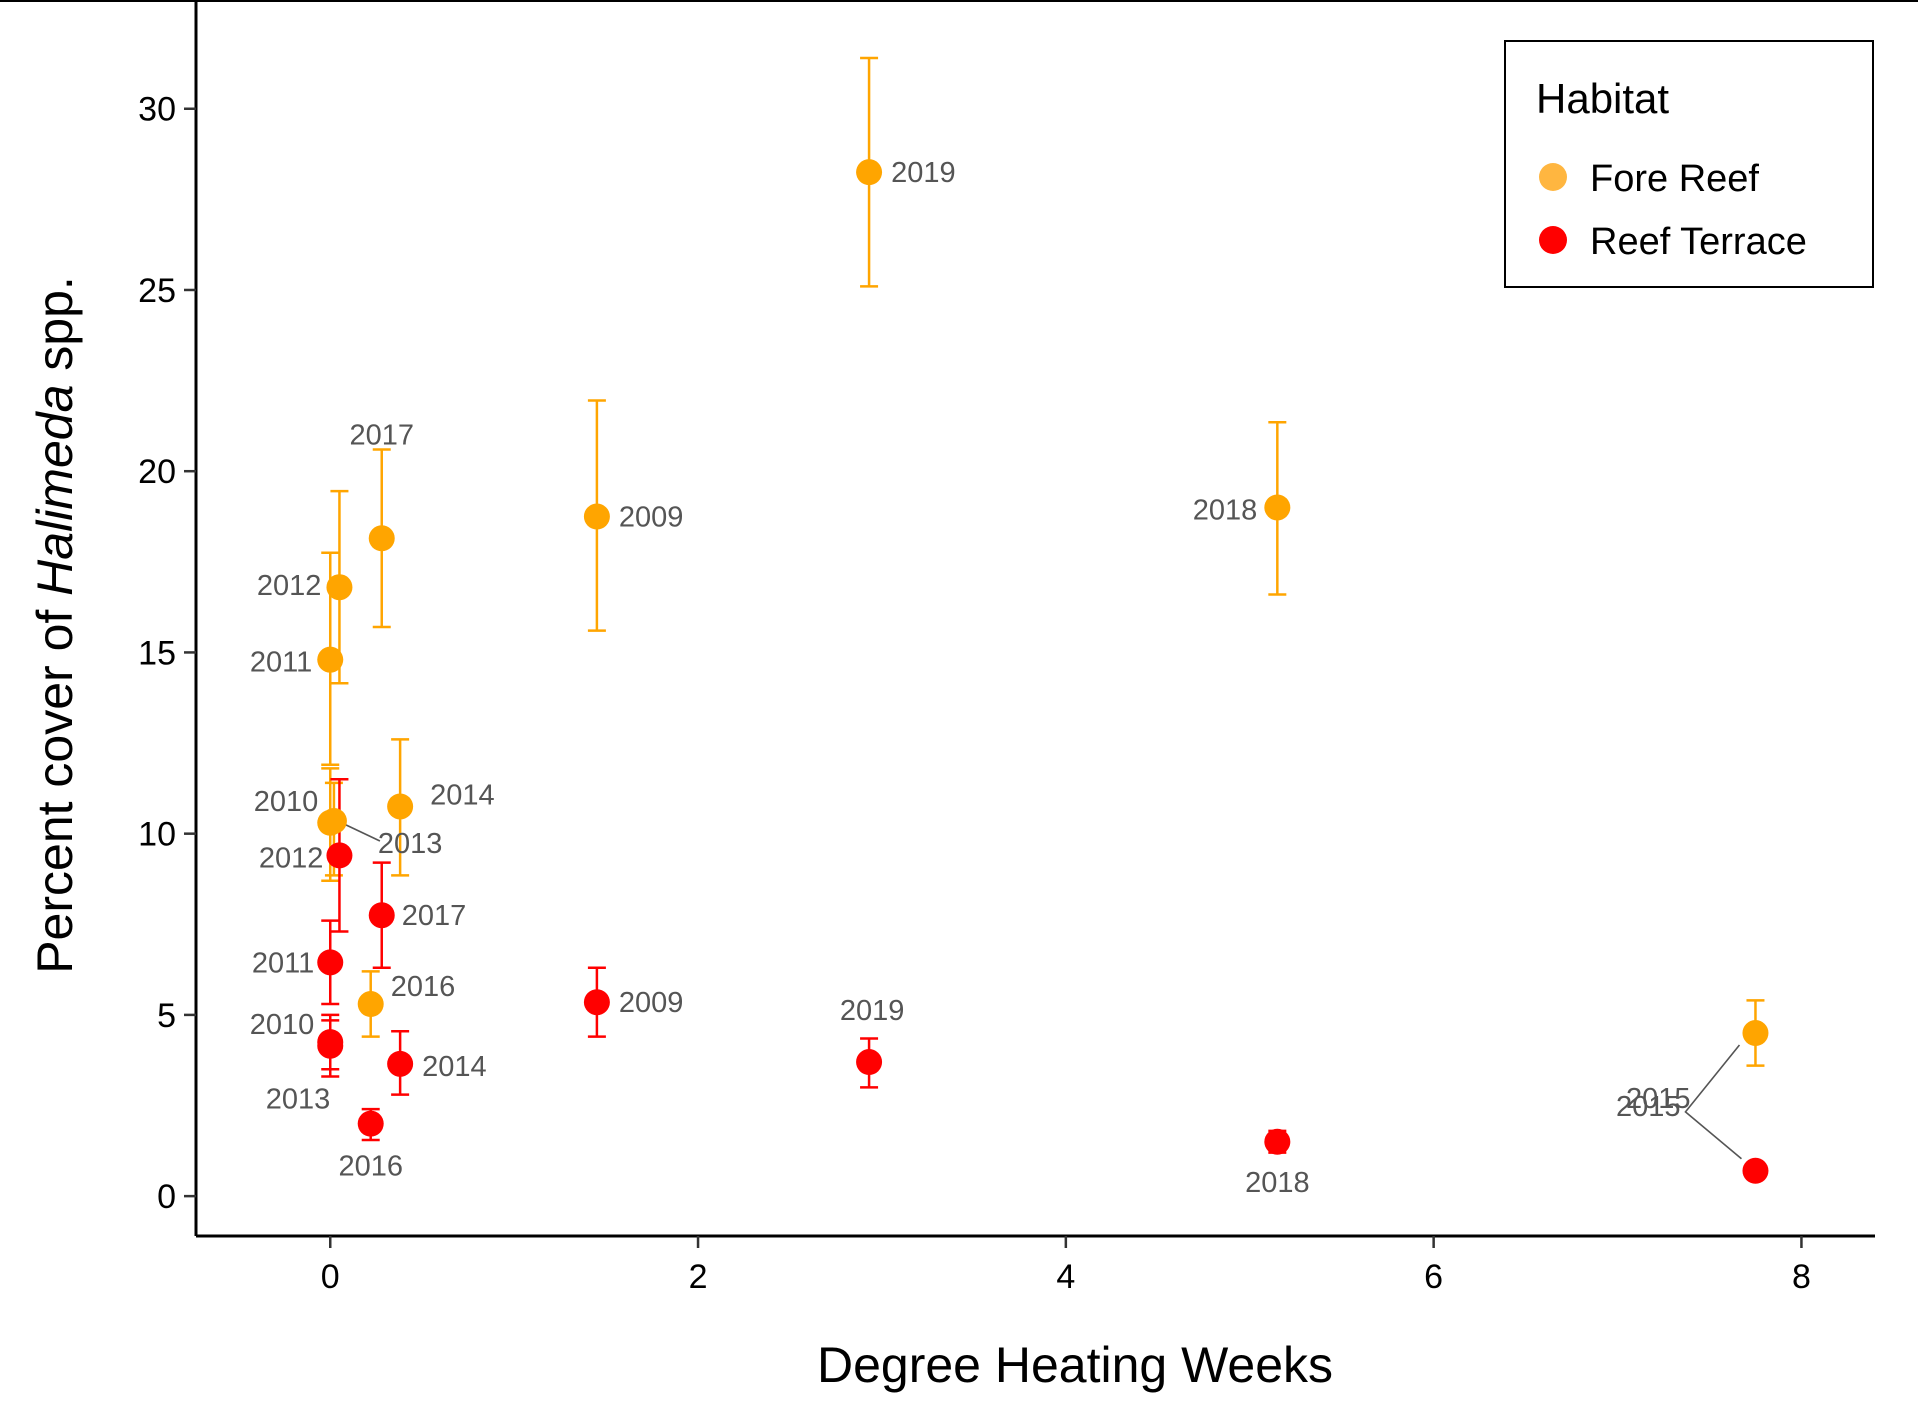  I want to click on point-fore-reef-2013, so click(333, 820).